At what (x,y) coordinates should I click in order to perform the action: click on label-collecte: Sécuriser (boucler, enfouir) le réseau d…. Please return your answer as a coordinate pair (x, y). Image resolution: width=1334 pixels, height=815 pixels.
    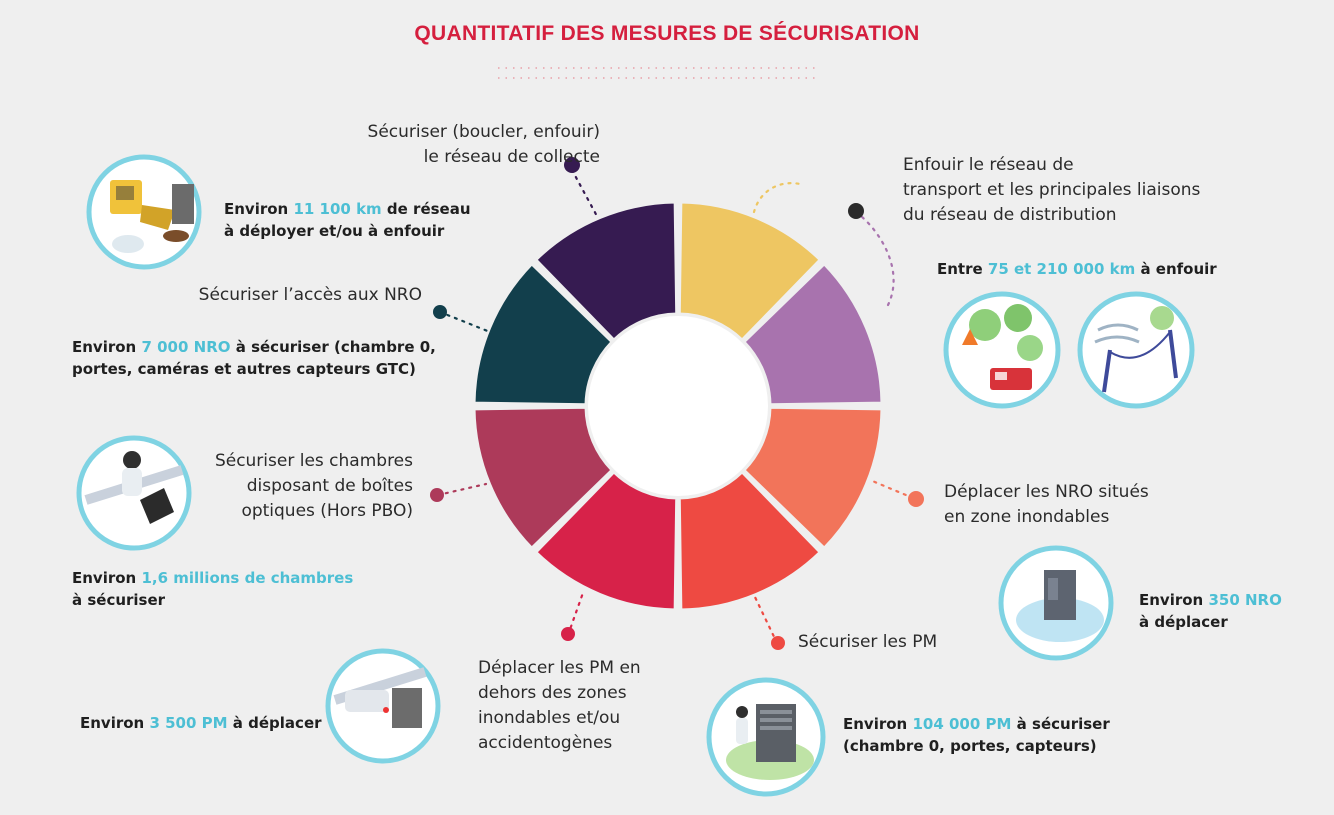
    Looking at the image, I should click on (483, 144).